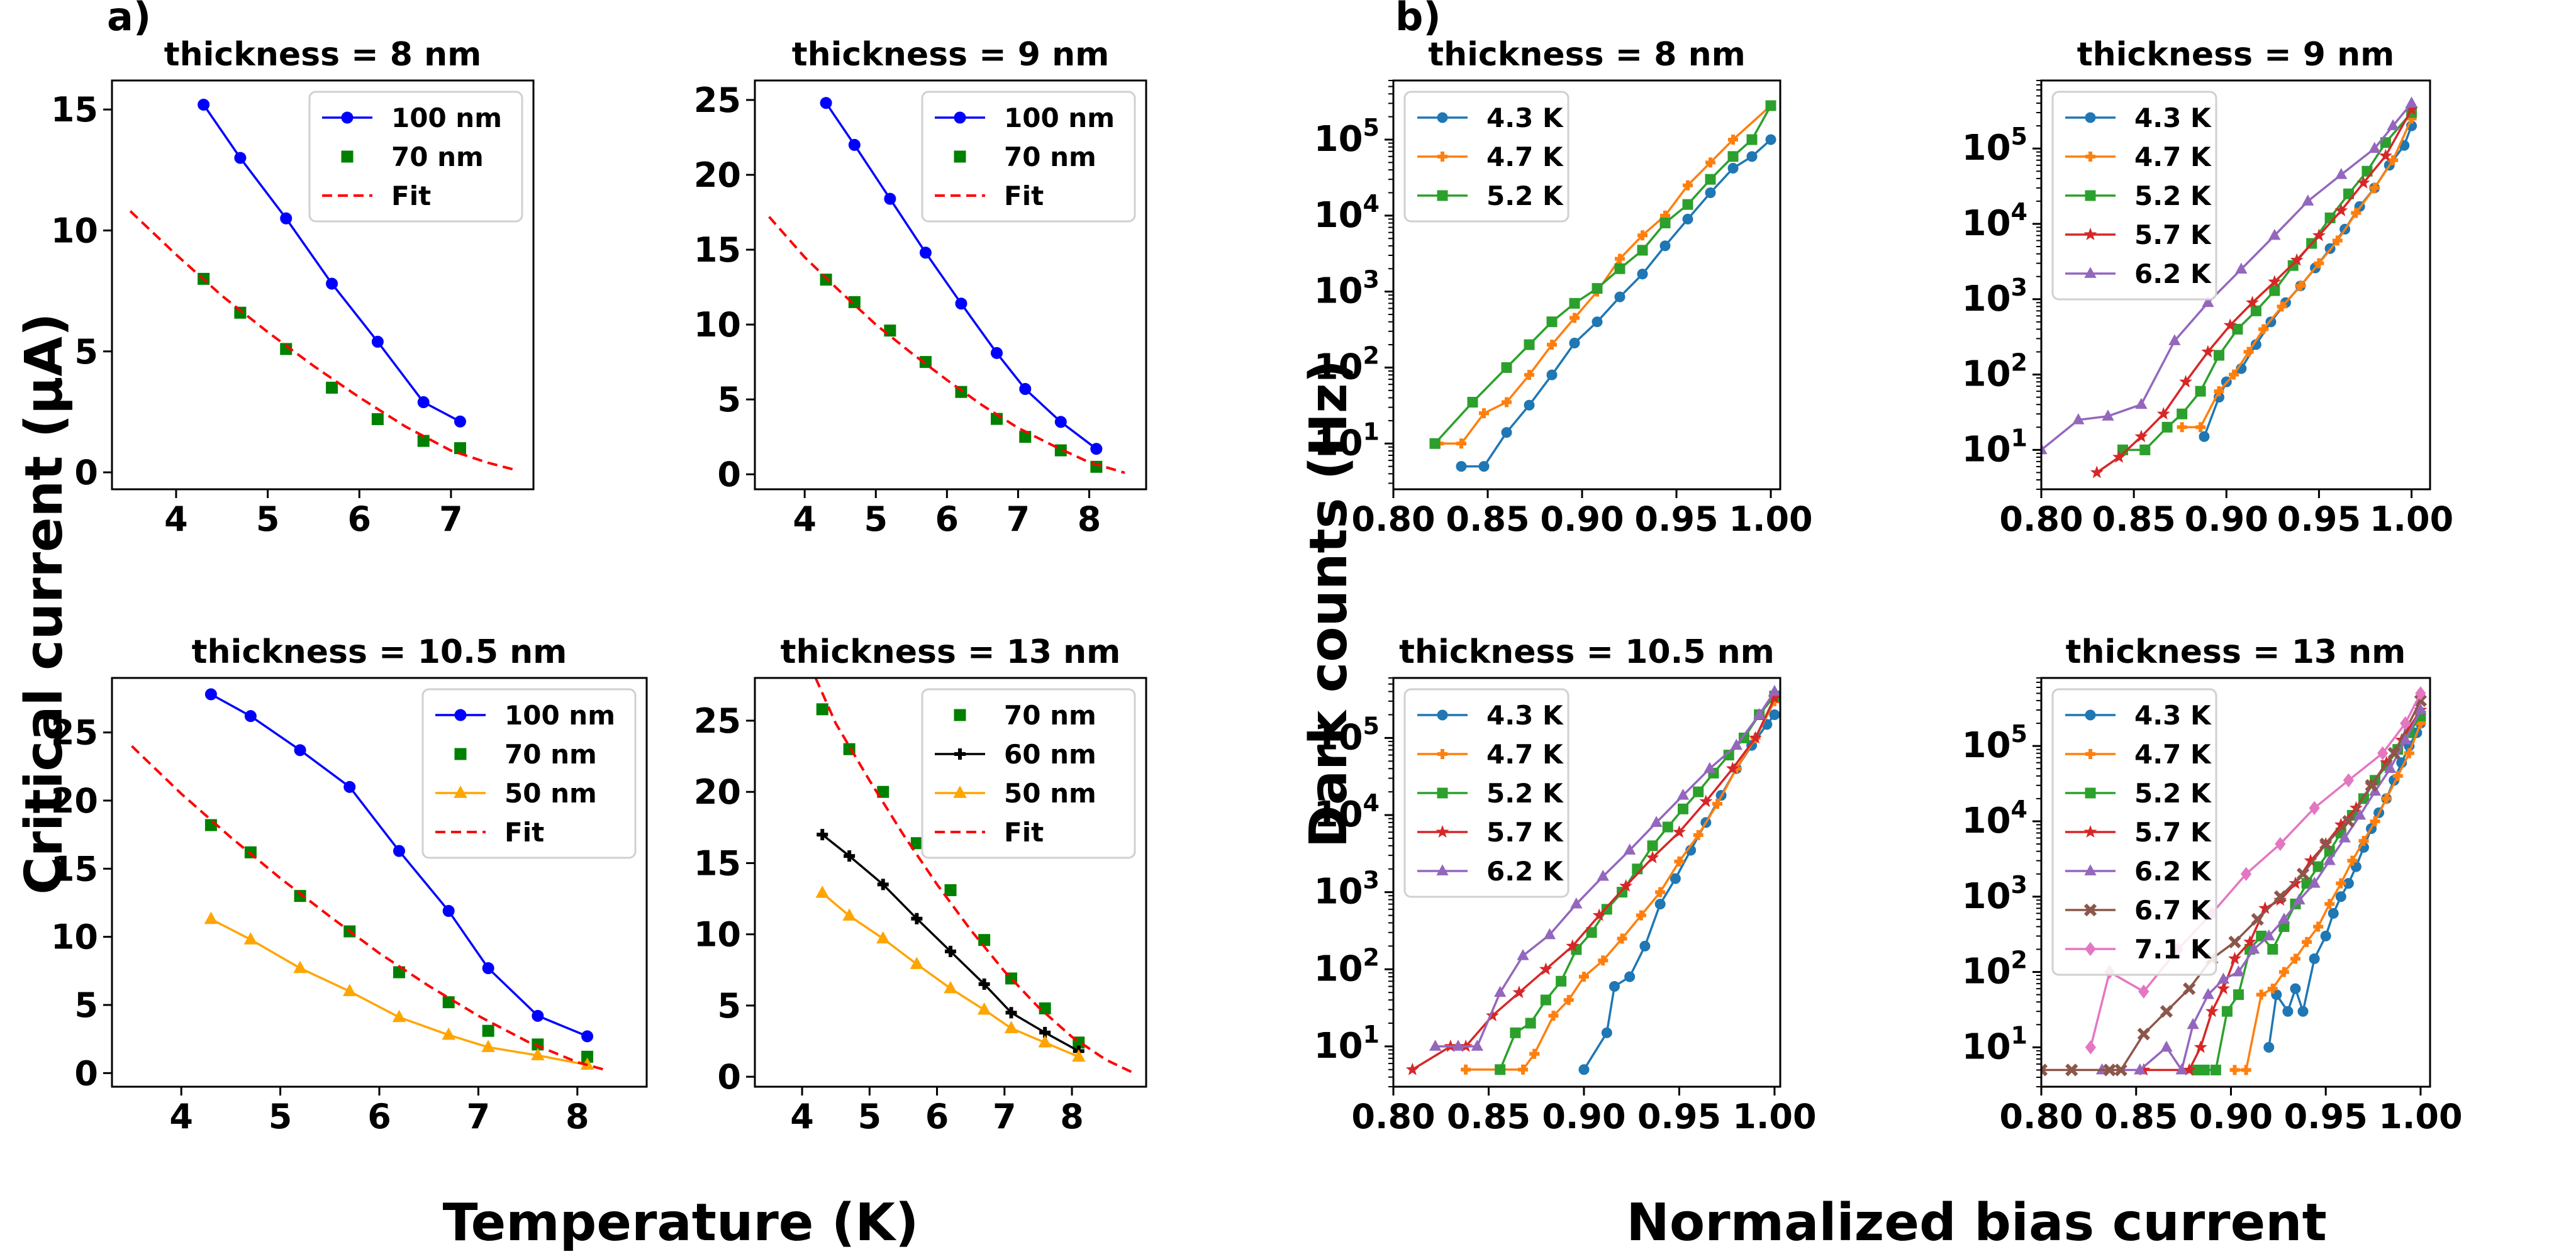  Describe the element at coordinates (2226, 519) in the screenshot. I see `x-tick-label: 0.90` at that location.